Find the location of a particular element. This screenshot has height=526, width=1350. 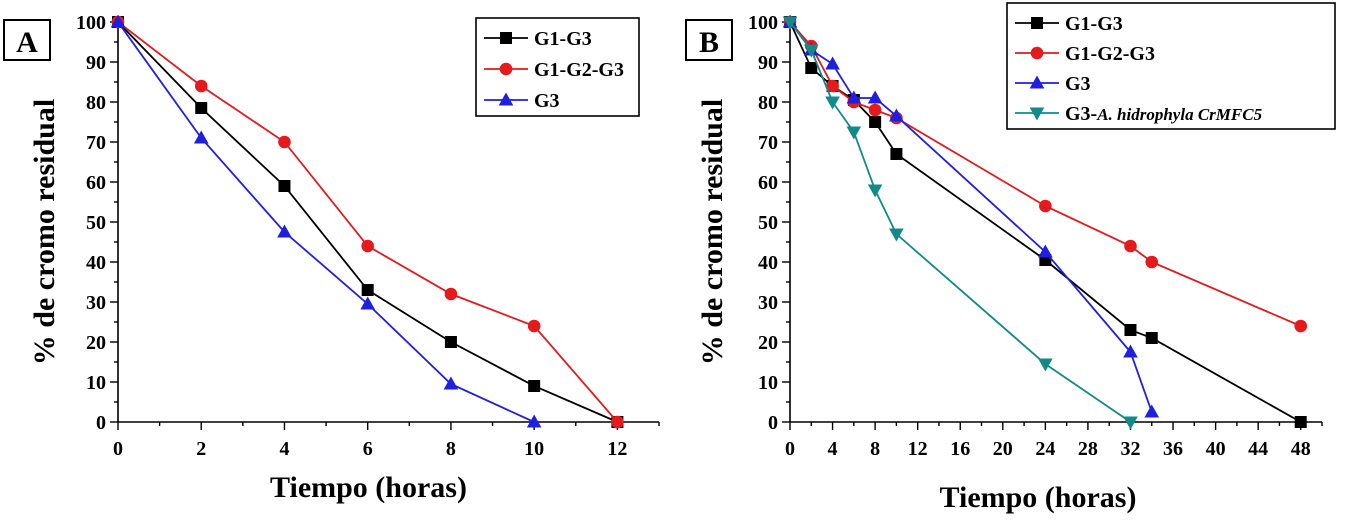

x-tick-label: 16 is located at coordinates (960, 449).